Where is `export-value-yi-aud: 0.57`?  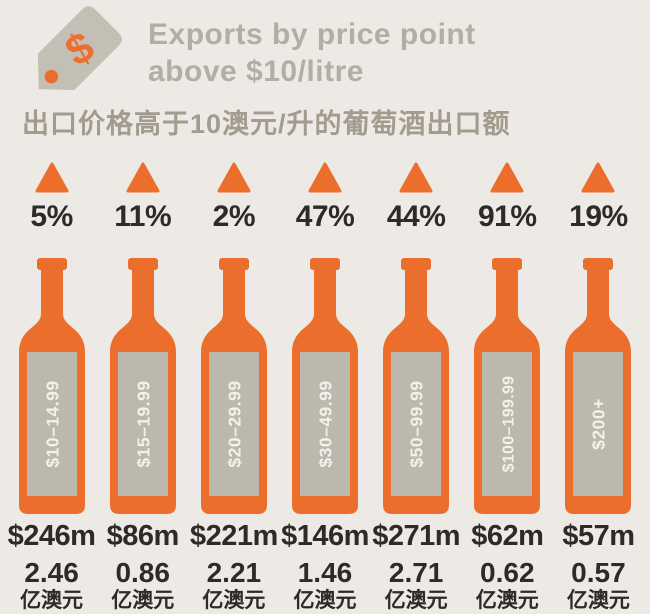 export-value-yi-aud: 0.57 is located at coordinates (598, 572).